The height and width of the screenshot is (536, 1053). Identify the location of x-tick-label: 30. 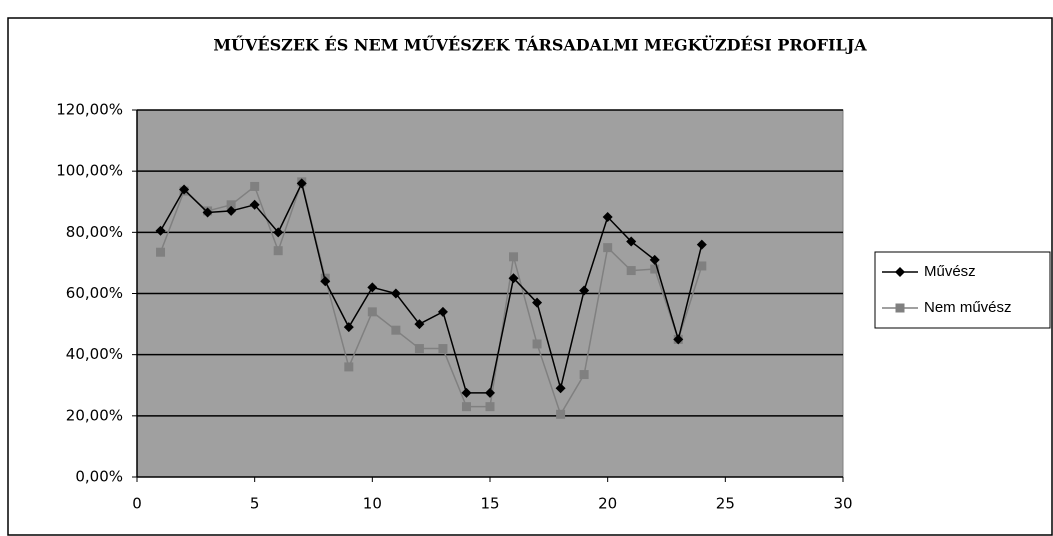
(842, 504).